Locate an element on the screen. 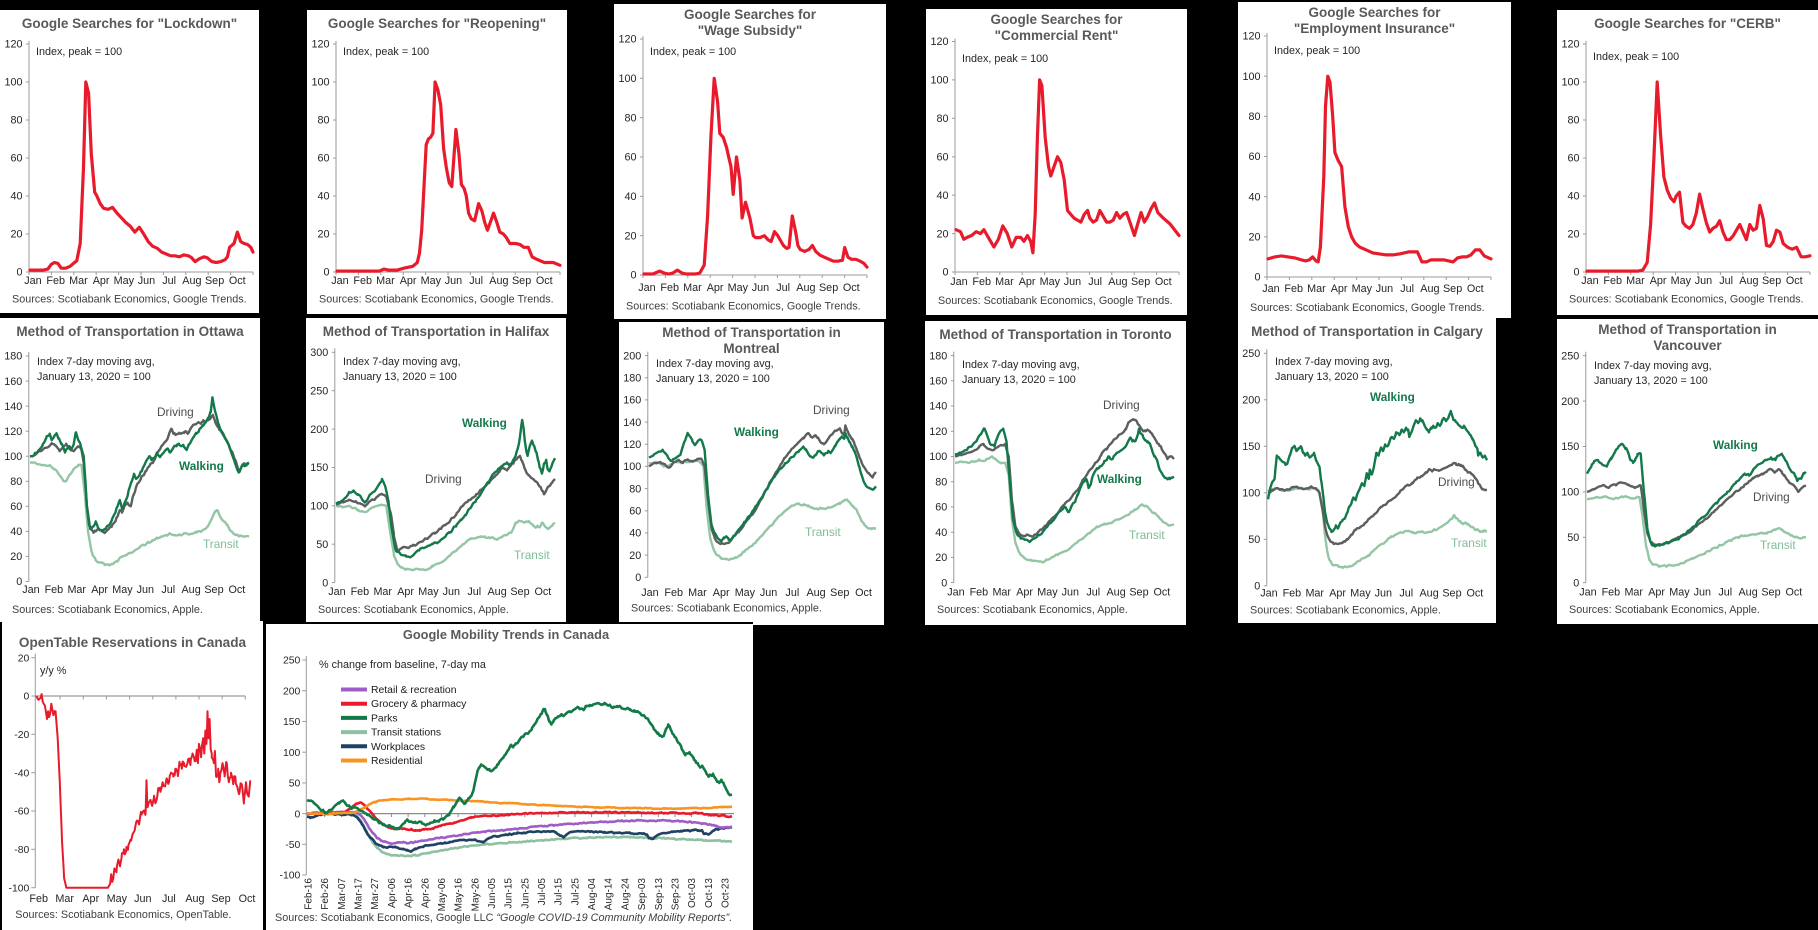 This screenshot has height=930, width=1818. svg-text: Mar-07 is located at coordinates (342, 894).